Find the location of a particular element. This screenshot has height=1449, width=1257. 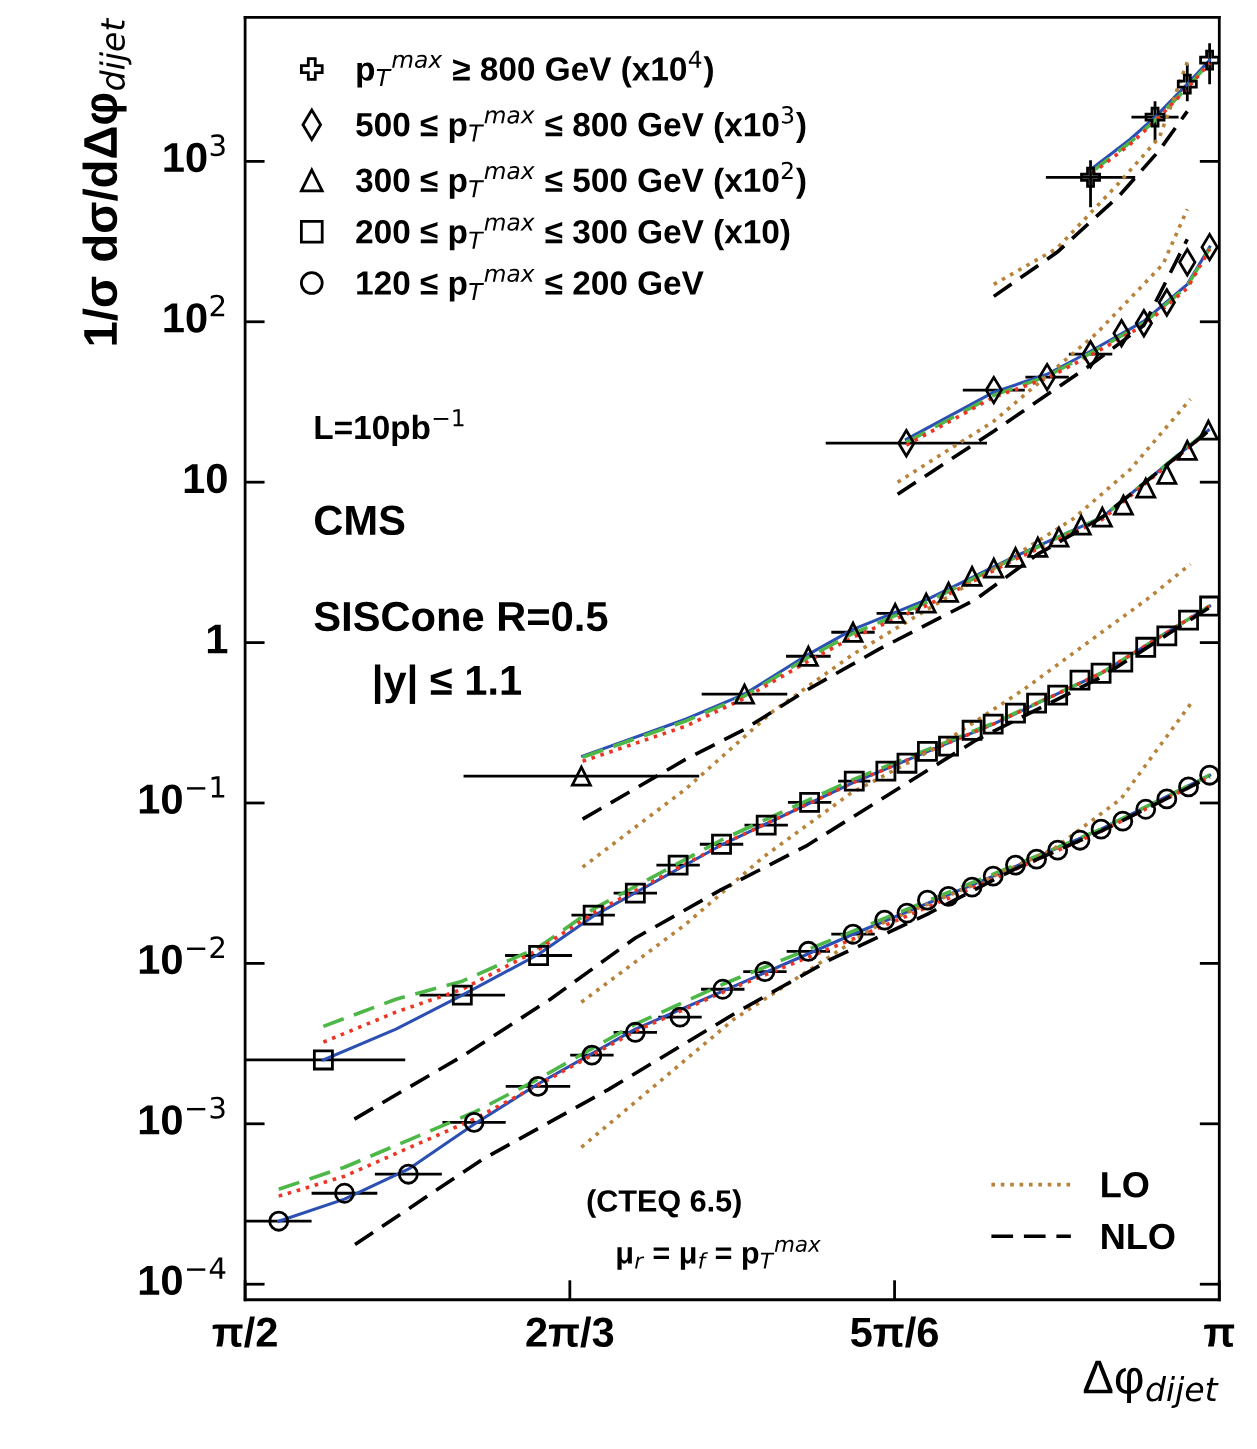

annotation: (CTEQ 6.5) is located at coordinates (664, 1203).